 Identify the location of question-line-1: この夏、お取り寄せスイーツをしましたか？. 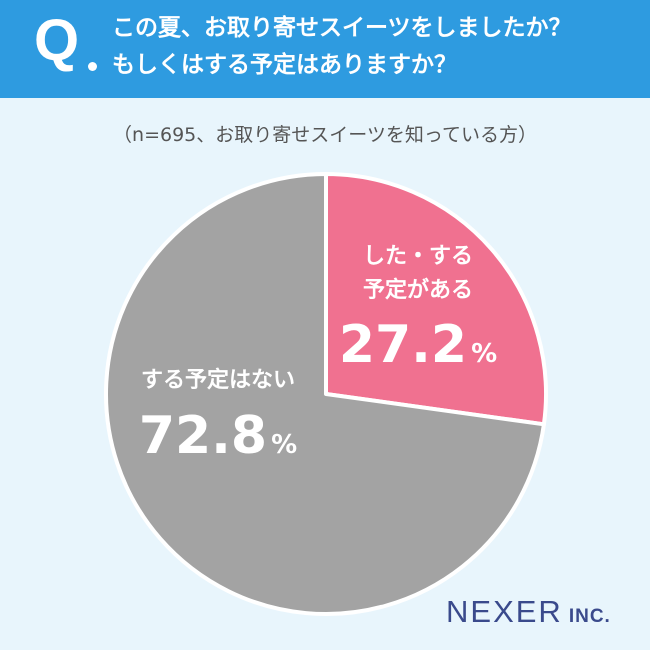
(342, 28).